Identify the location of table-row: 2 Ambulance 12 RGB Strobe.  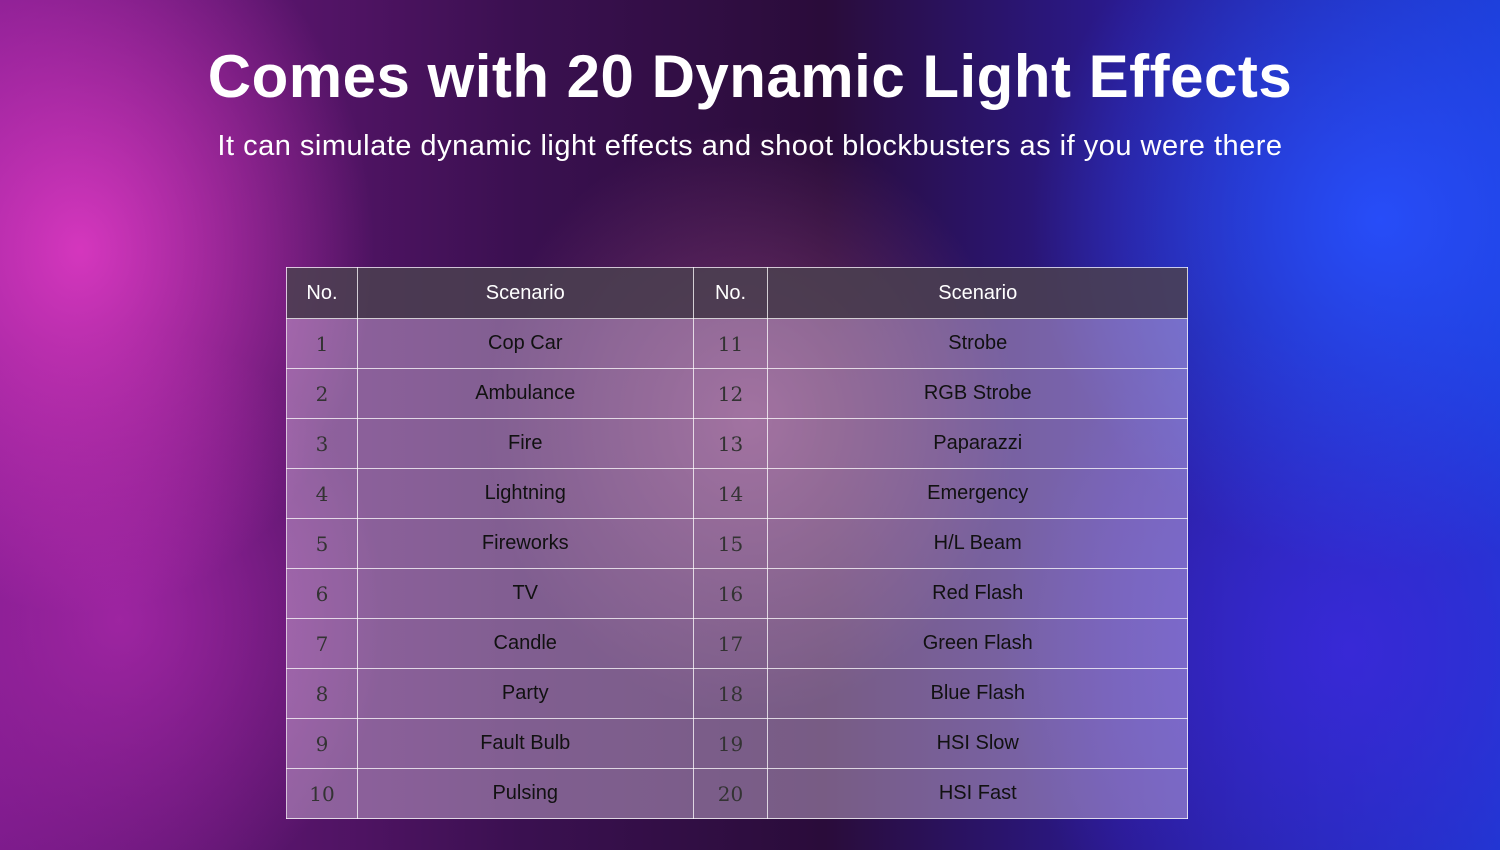
(737, 393).